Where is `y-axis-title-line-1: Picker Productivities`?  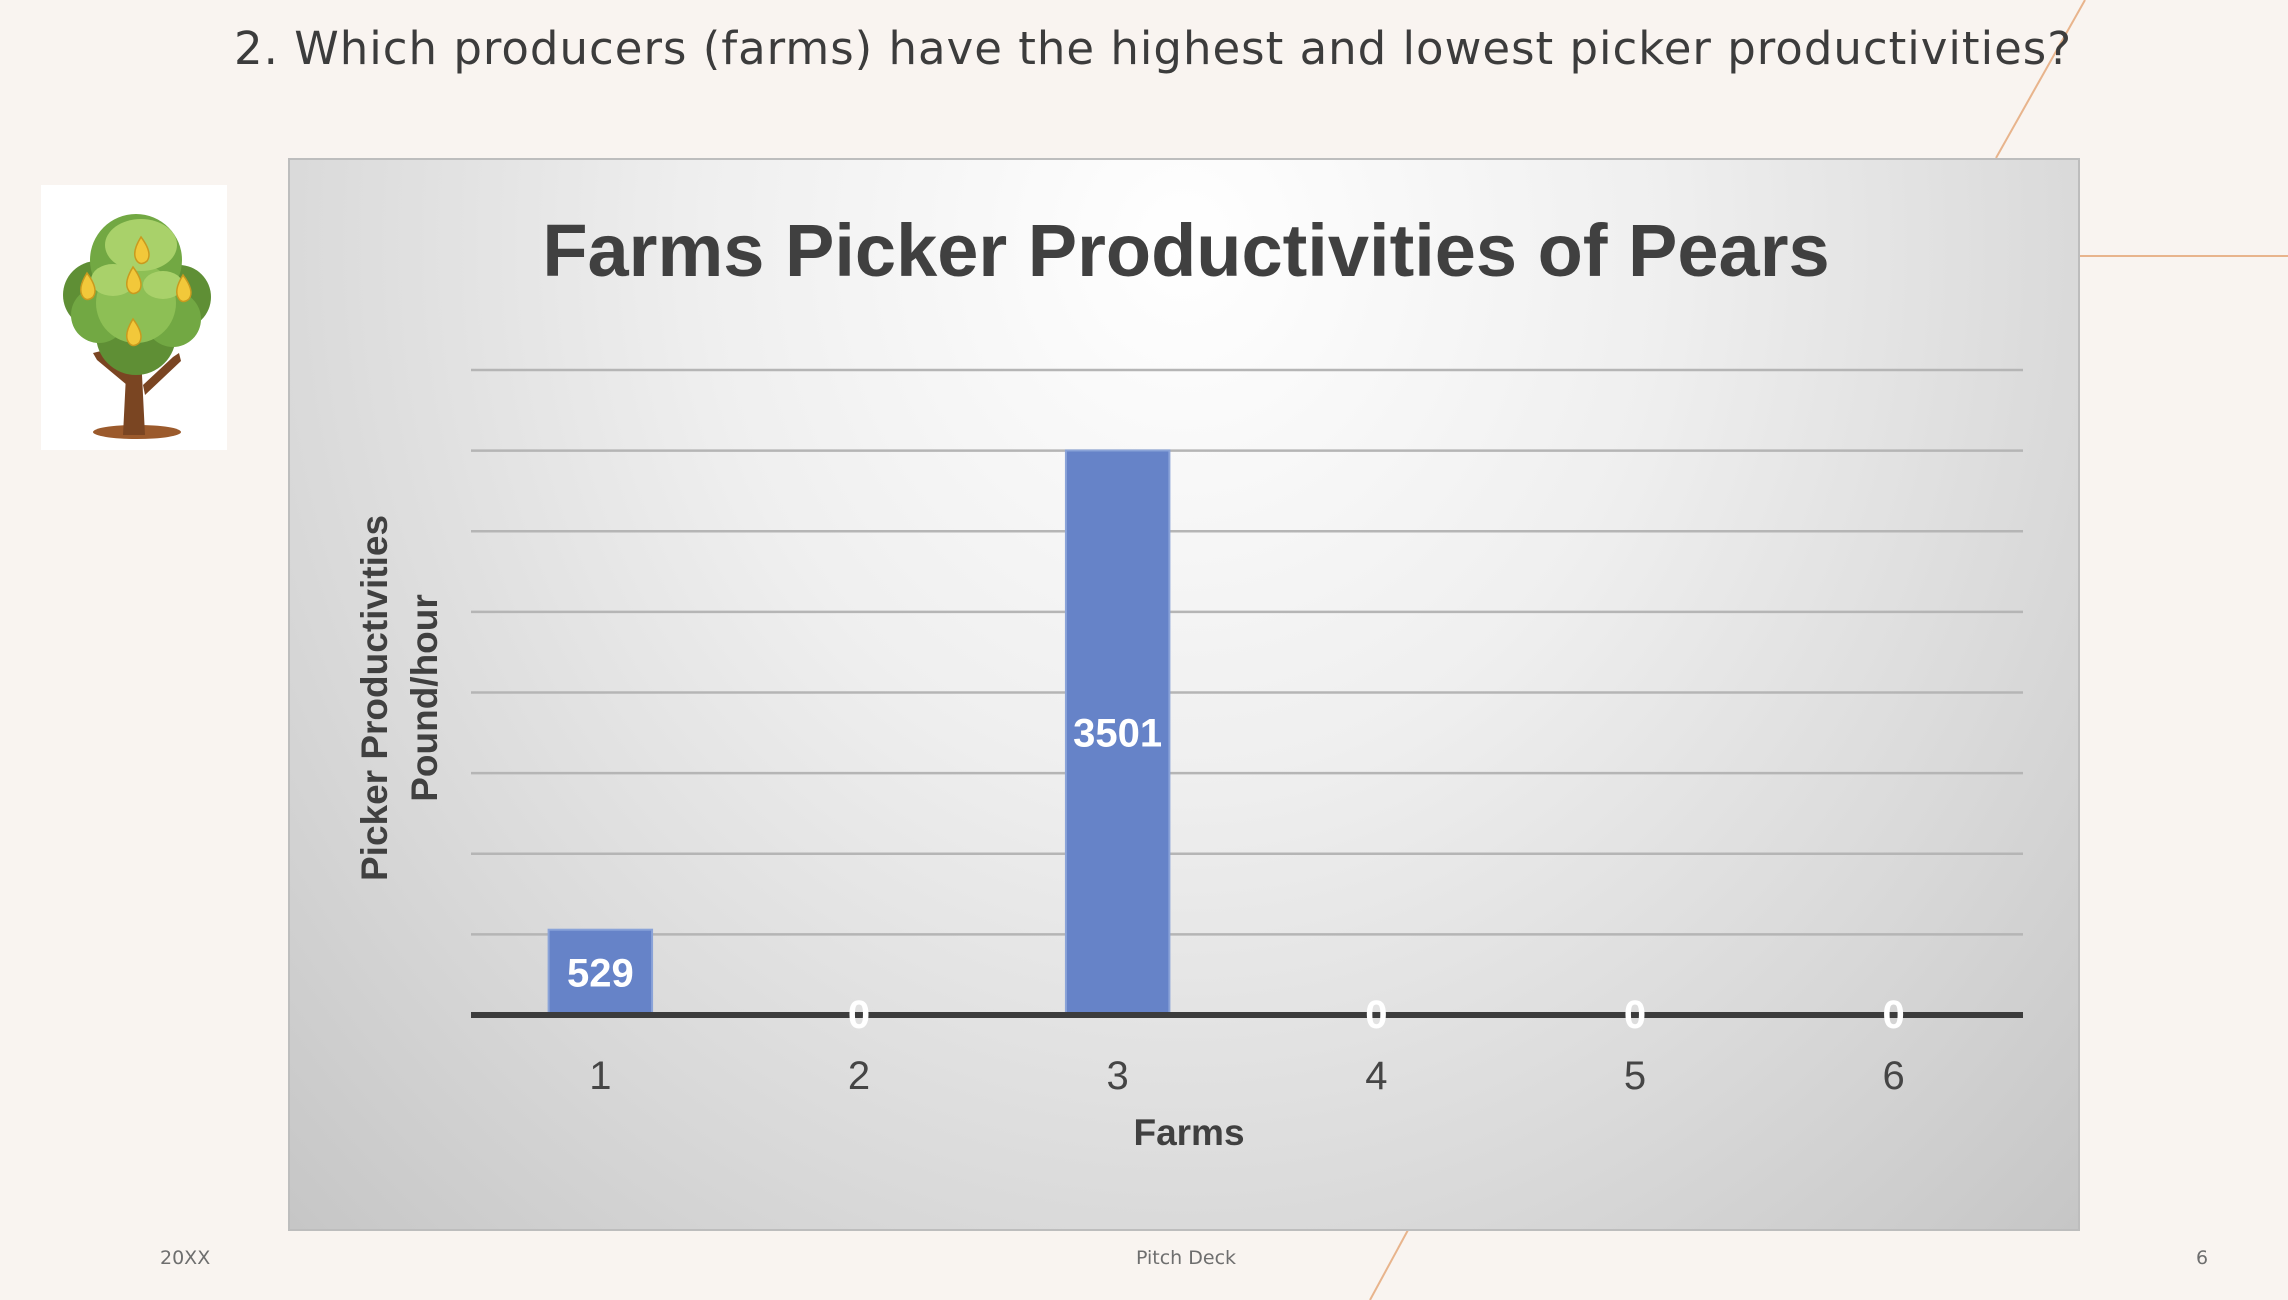
y-axis-title-line-1: Picker Productivities is located at coordinates (374, 698).